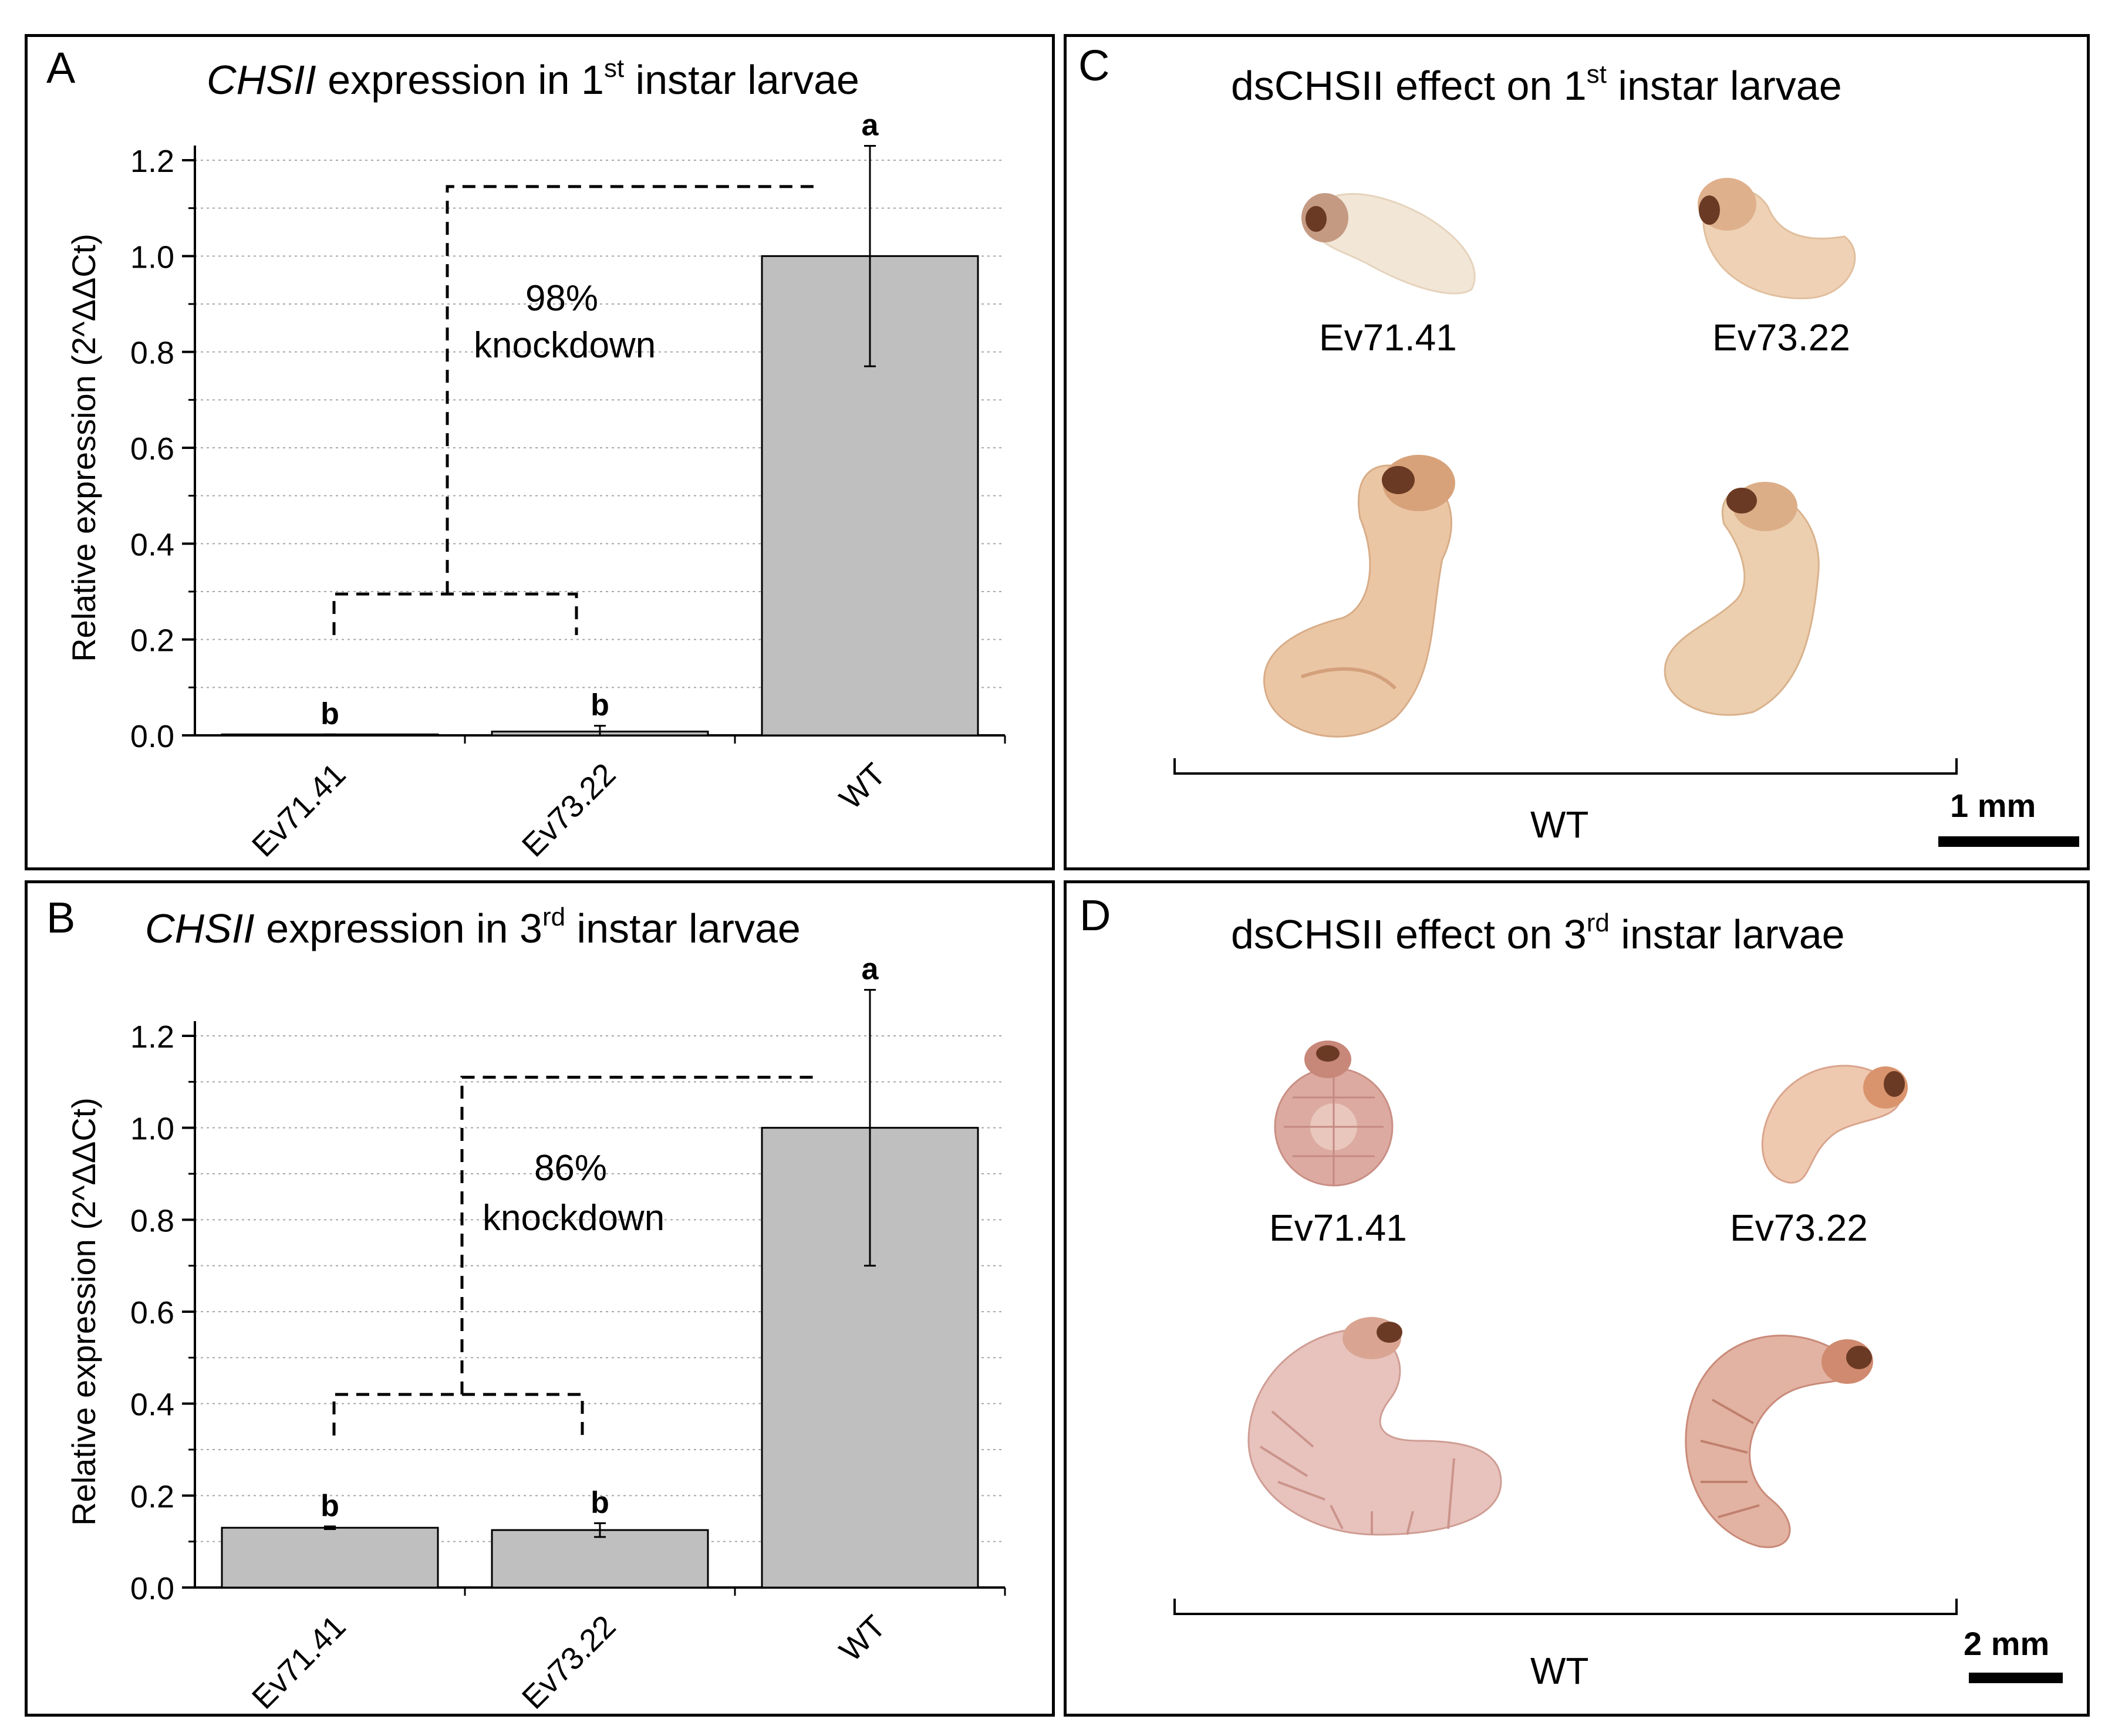  I want to click on panel-title: dsCHSII effect on 1st instar larvae, so click(1536, 85).